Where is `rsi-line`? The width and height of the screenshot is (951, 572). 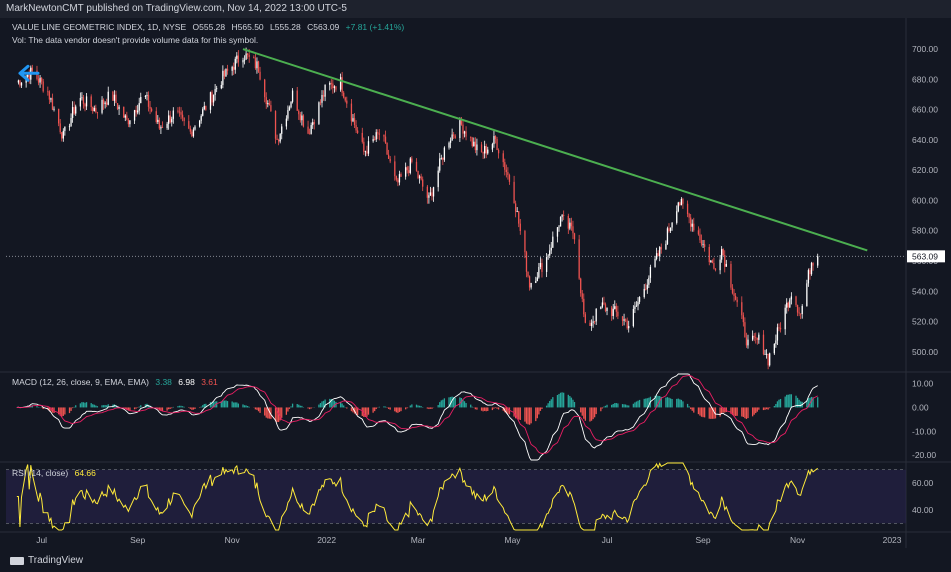
rsi-line is located at coordinates (417, 496).